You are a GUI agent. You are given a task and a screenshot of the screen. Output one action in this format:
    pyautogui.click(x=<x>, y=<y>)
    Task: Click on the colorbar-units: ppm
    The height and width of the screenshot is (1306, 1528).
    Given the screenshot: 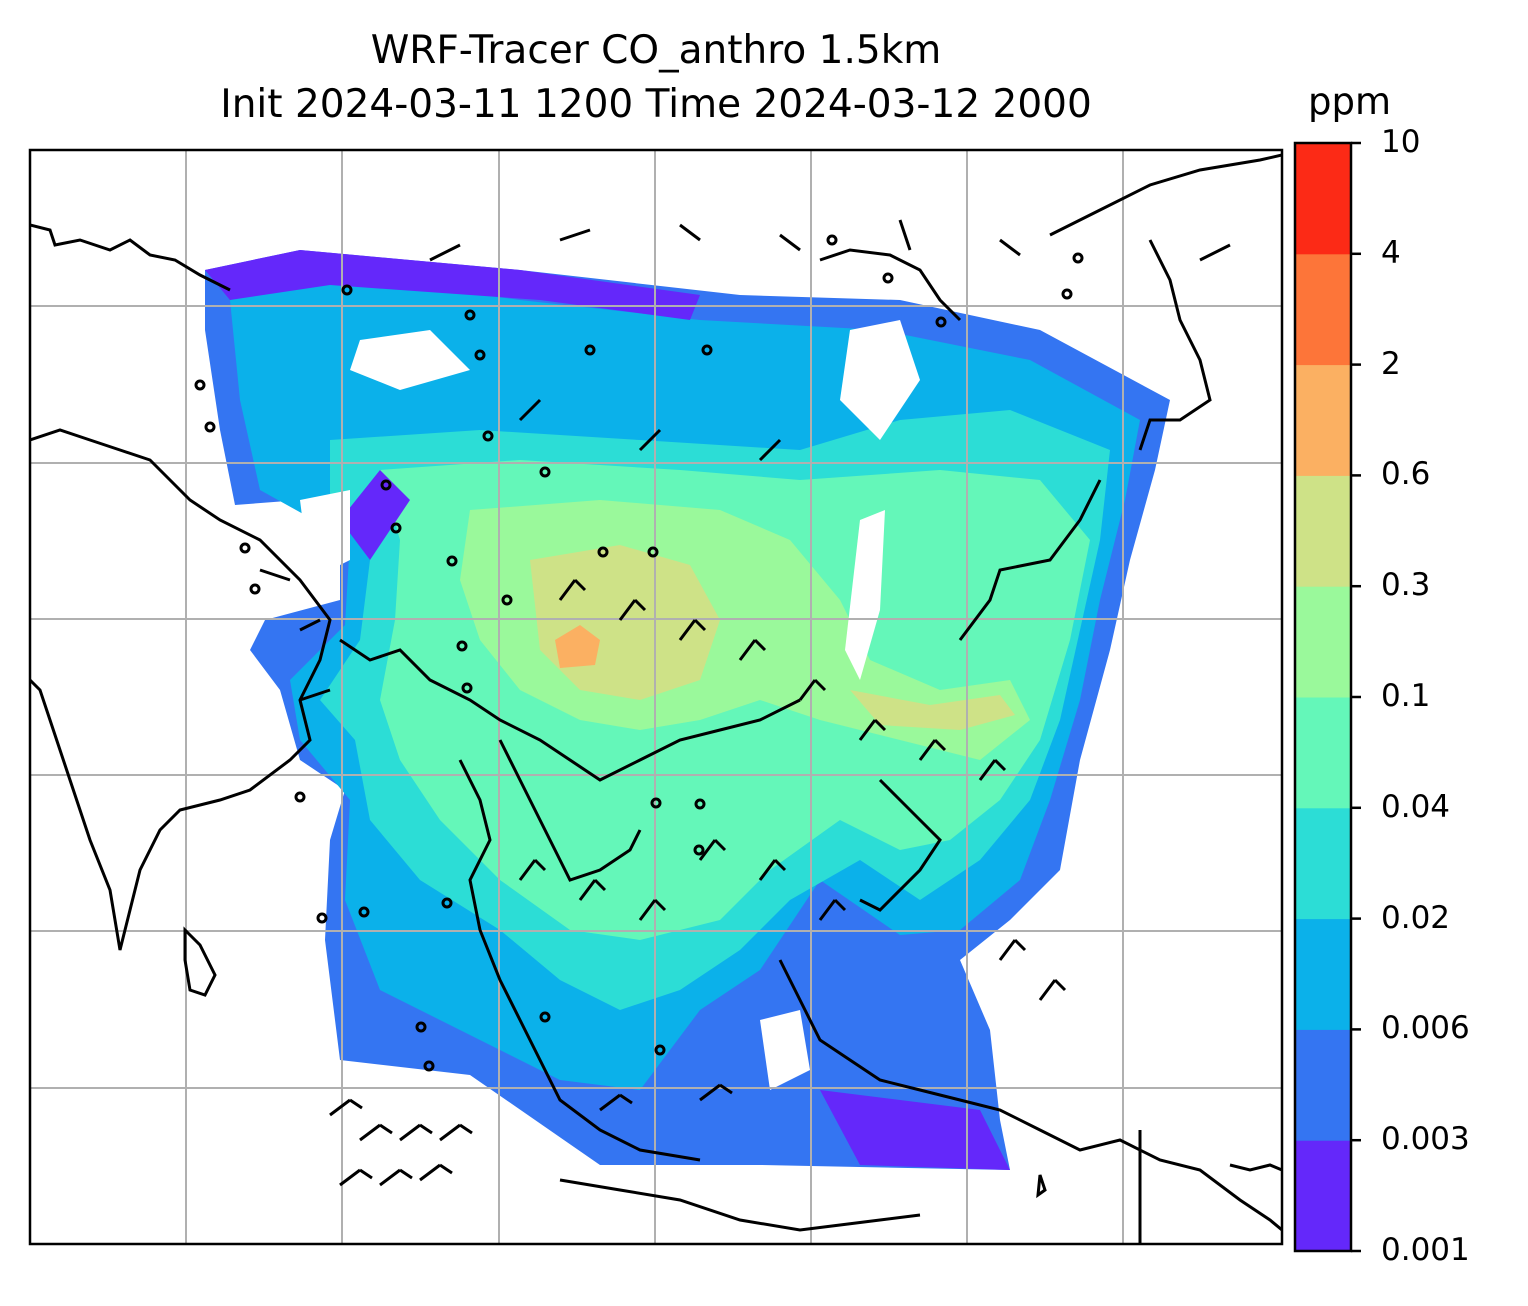 What is the action you would take?
    pyautogui.click(x=1350, y=101)
    